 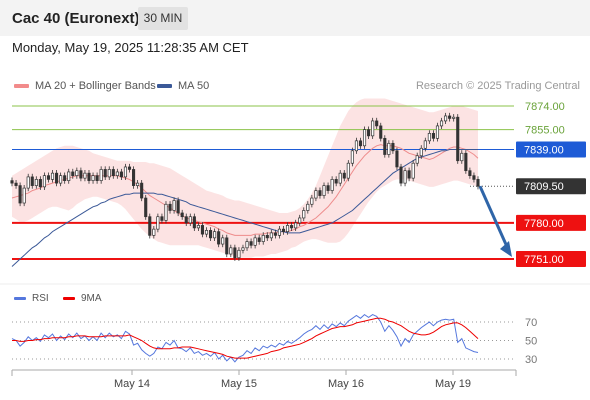 I want to click on level-label-box-7839.00, so click(x=551, y=149).